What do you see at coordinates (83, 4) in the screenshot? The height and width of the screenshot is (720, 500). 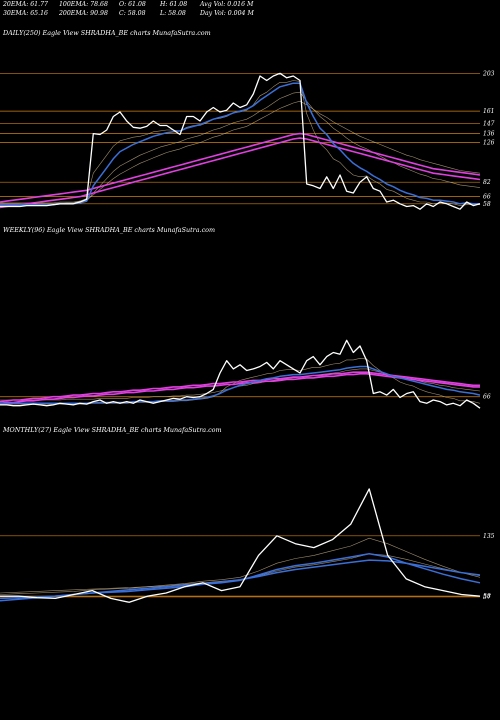 I see `header-row1-col2: 100EMA: 78.68` at bounding box center [83, 4].